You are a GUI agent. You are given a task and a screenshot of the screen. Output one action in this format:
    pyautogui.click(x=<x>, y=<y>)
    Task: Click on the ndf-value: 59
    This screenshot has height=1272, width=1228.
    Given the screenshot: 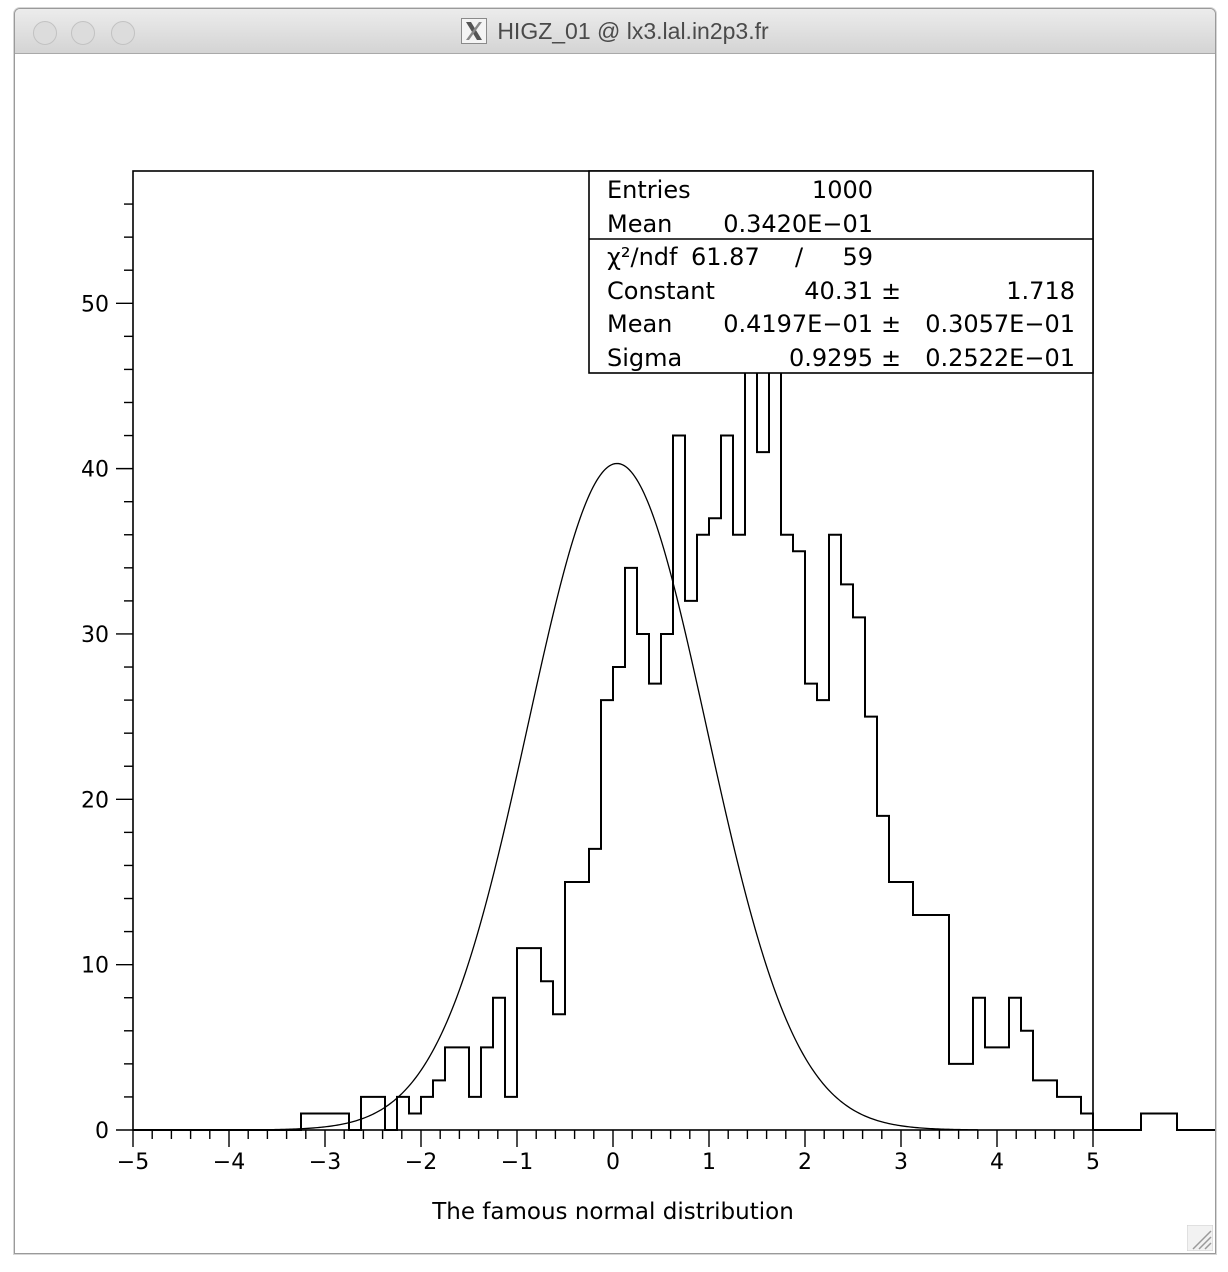 What is the action you would take?
    pyautogui.click(x=857, y=257)
    